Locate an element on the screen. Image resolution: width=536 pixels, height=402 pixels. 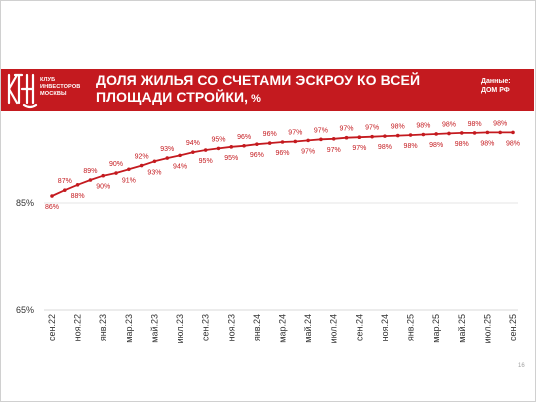
club-logo: КЛУБ ИНВЕСТОРОВ МОСКВЫ is located at coordinates (43, 90).